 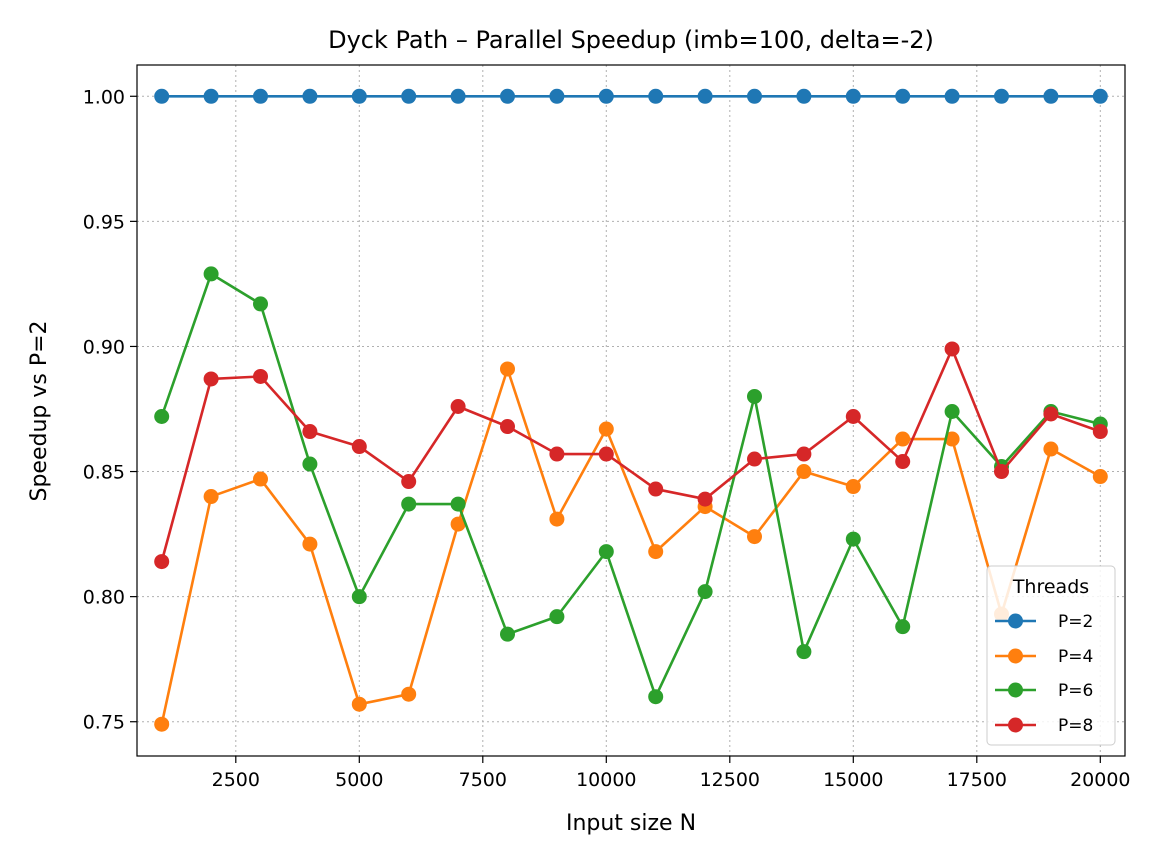 What do you see at coordinates (1050, 587) in the screenshot?
I see `legend-title: Threads` at bounding box center [1050, 587].